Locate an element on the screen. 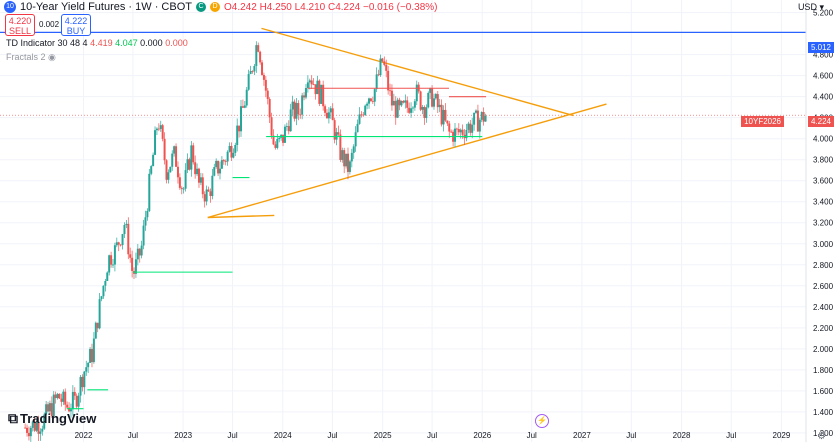 The image size is (836, 442). price-tick-label: 1.200 is located at coordinates (823, 433).